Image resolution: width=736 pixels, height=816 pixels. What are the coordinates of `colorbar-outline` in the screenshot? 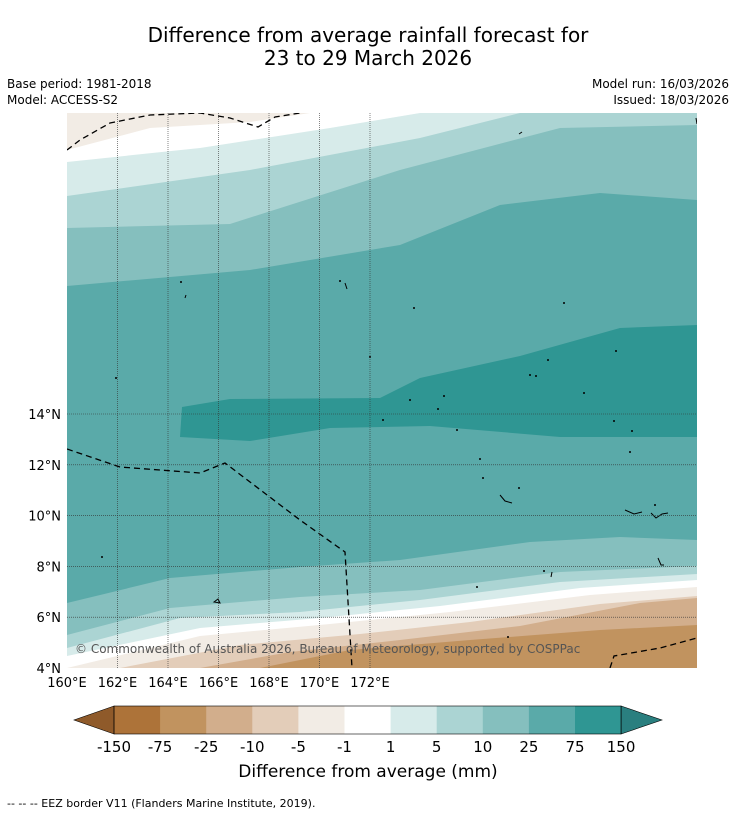 It's located at (367, 720).